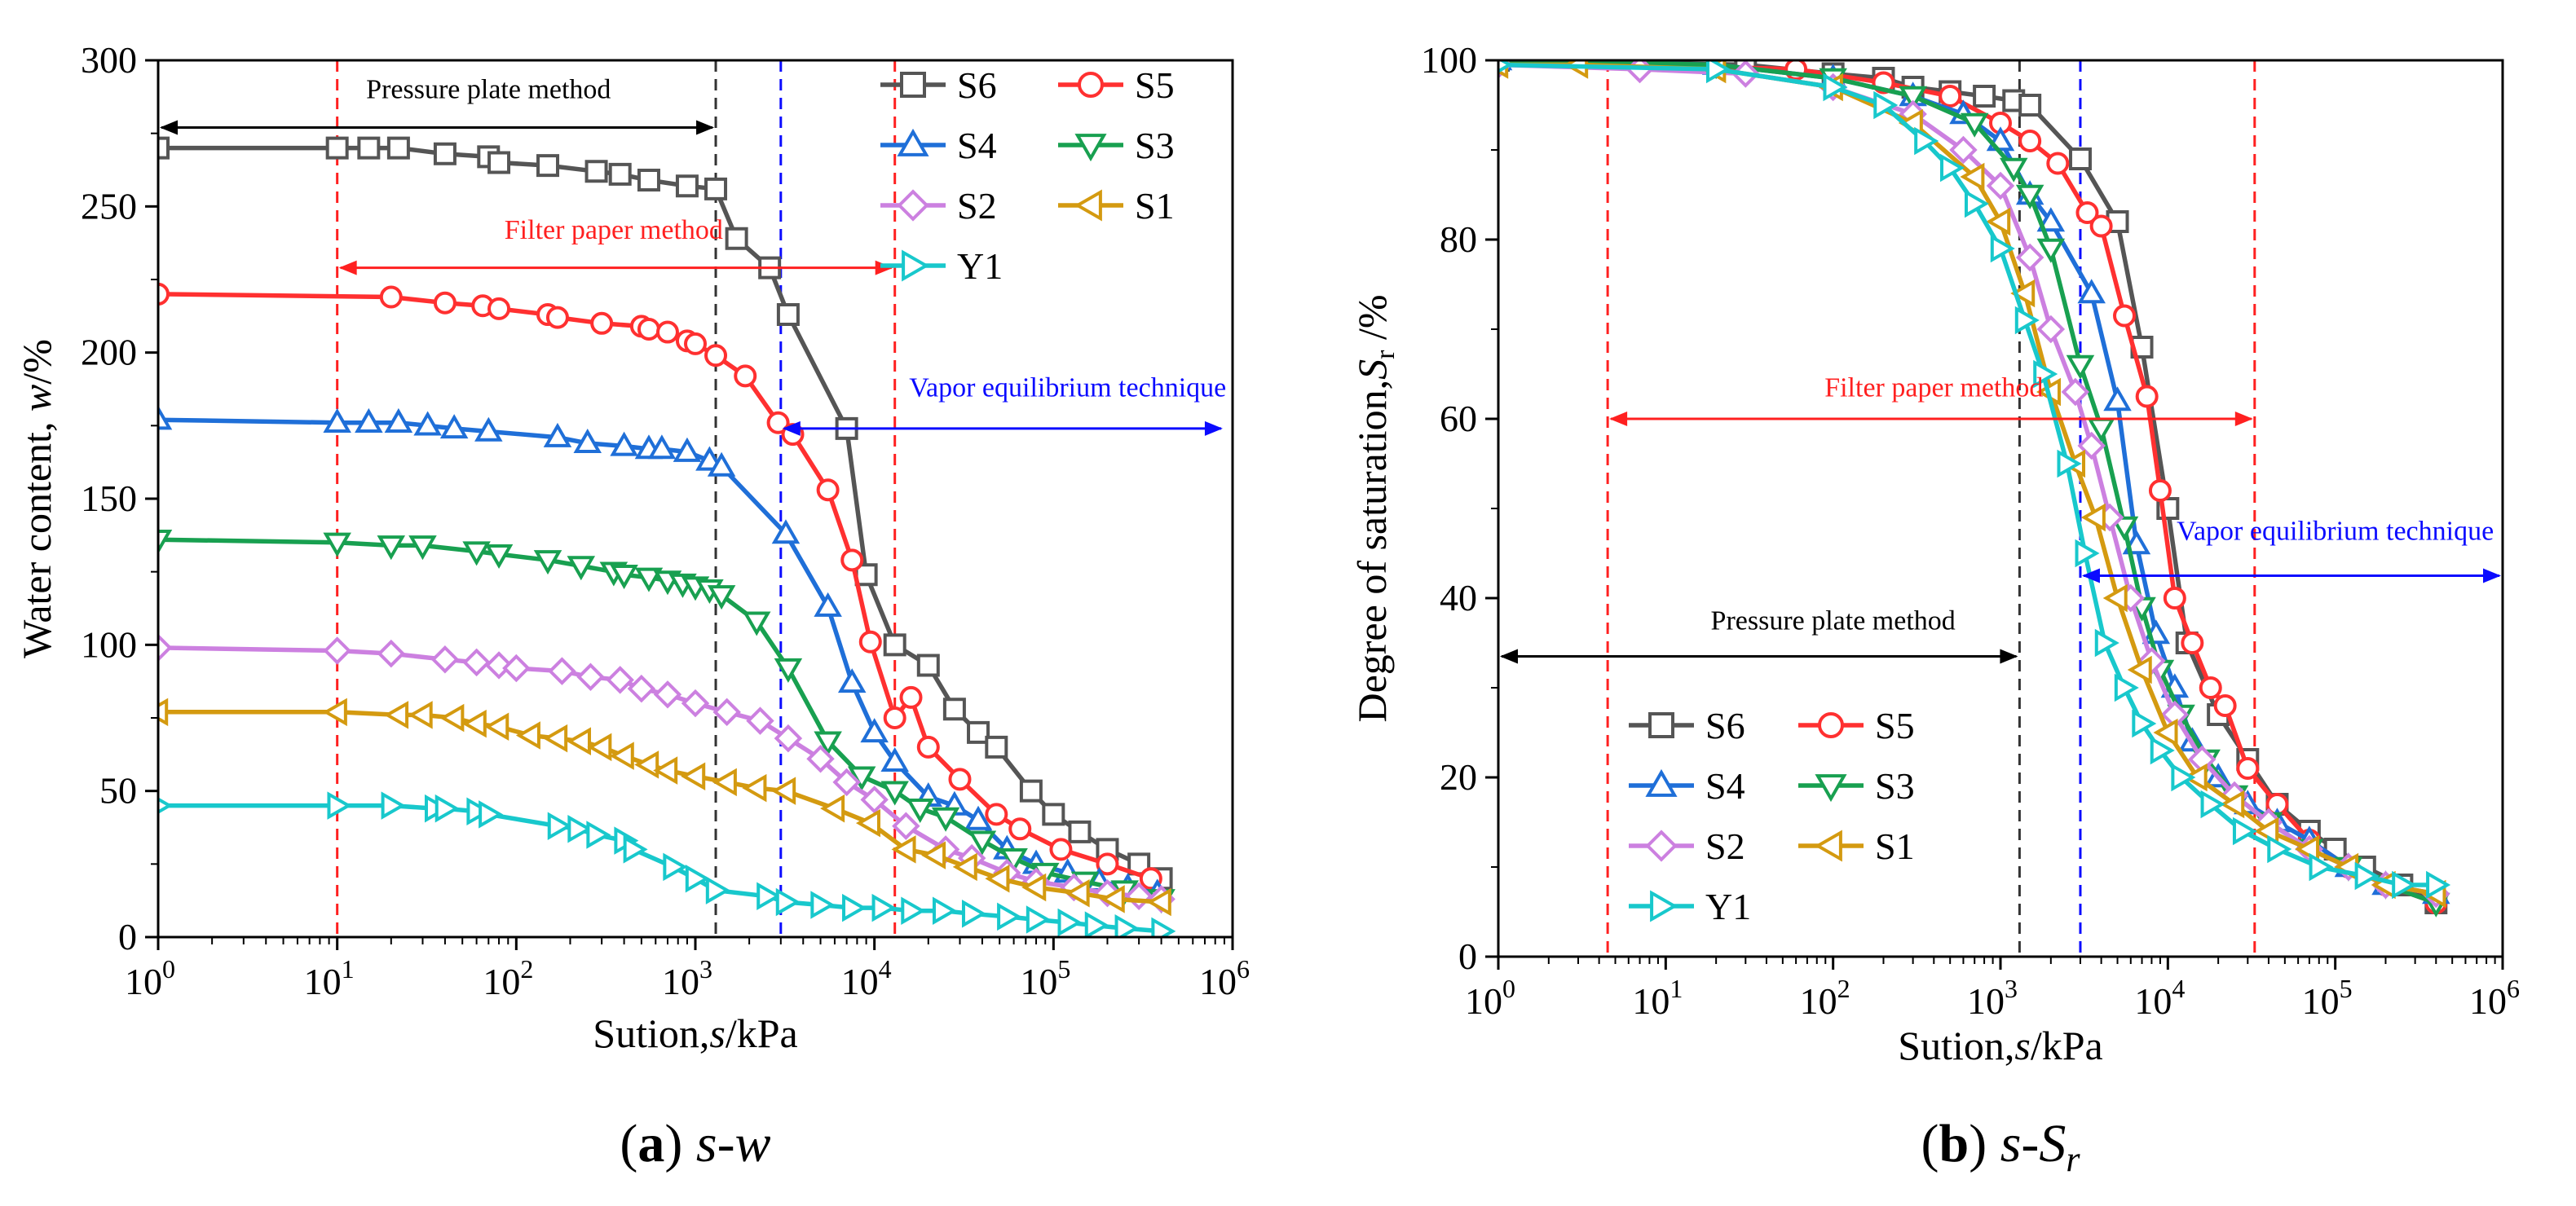  I want to click on legend-s4-label: S4, so click(977, 145).